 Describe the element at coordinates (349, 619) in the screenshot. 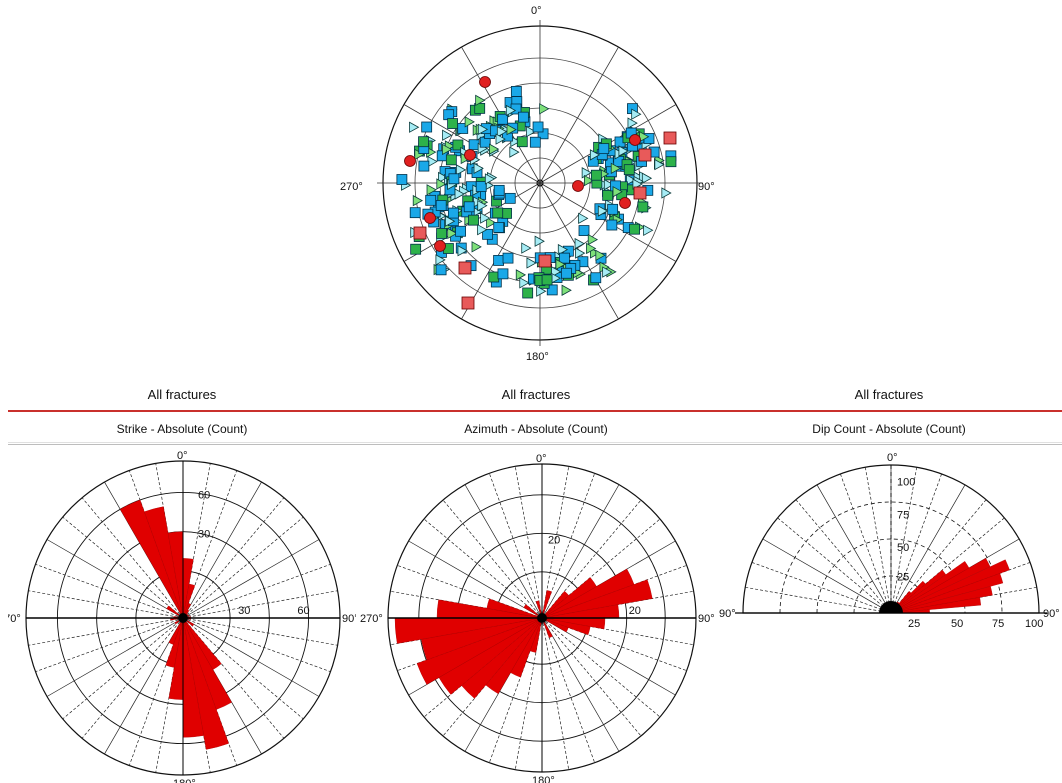

I see `rose-angle-label-right: 90°` at that location.